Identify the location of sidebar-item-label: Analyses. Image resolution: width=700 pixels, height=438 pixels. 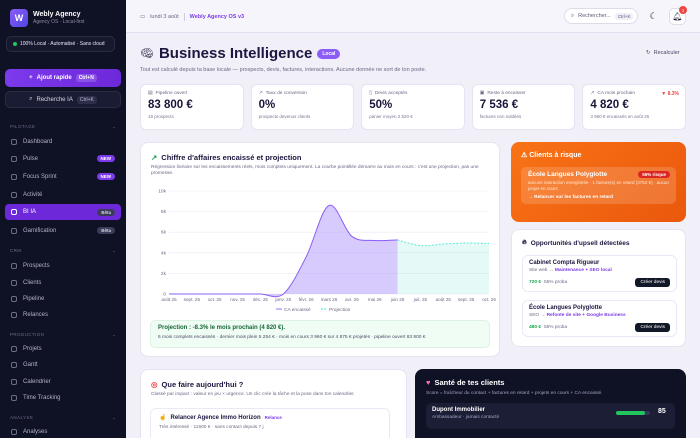
(35, 431).